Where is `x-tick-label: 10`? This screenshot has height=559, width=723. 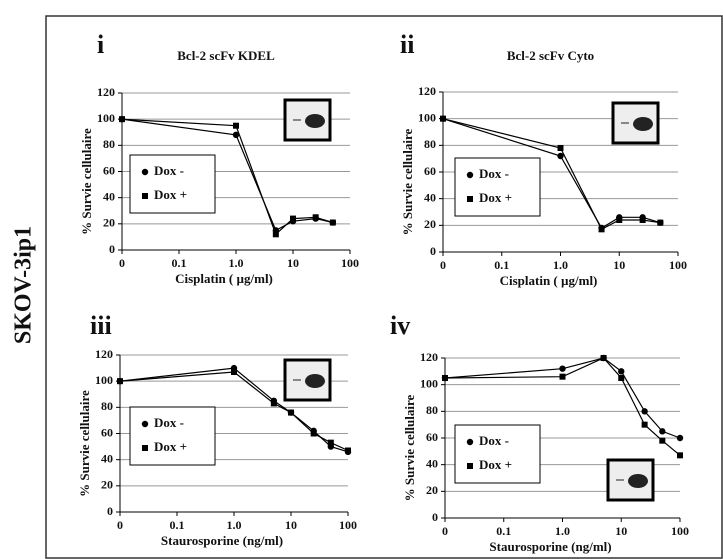
x-tick-label: 10 is located at coordinates (619, 265).